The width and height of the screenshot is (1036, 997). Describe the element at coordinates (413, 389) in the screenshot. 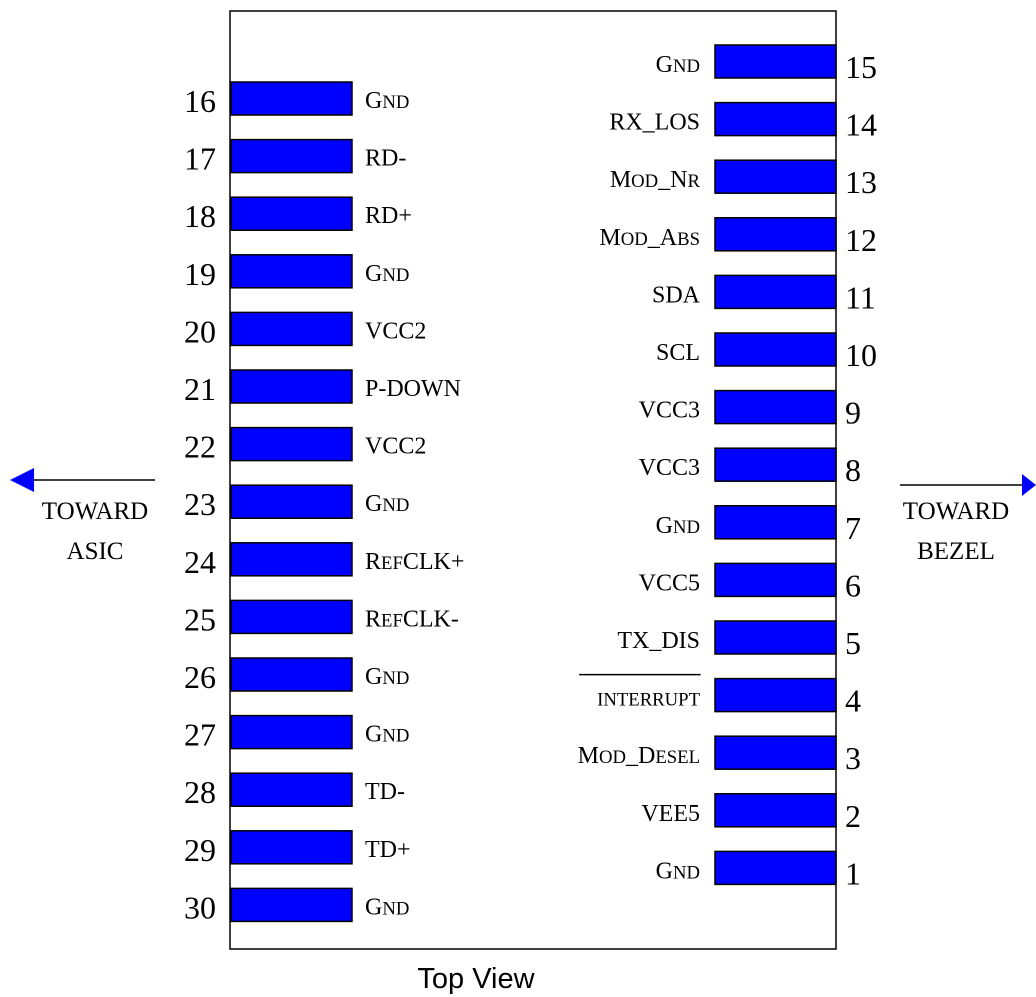

I see `left-pin-label-21: P-DOWN` at that location.